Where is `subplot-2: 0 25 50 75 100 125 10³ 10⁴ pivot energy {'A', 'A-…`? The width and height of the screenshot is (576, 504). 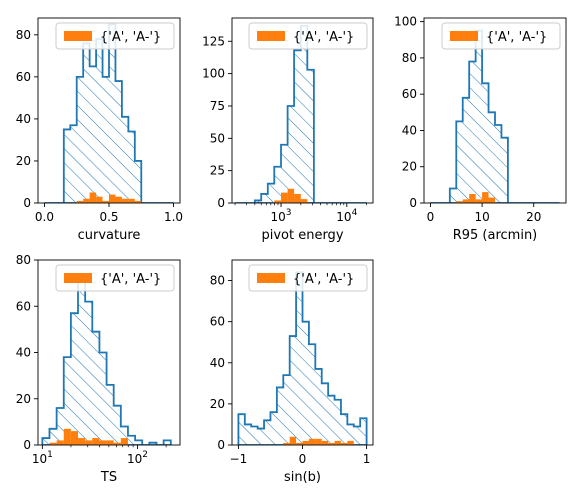 subplot-2: 0 25 50 75 100 125 10³ 10⁴ pivot energy {'A', 'A-… is located at coordinates (288, 130).